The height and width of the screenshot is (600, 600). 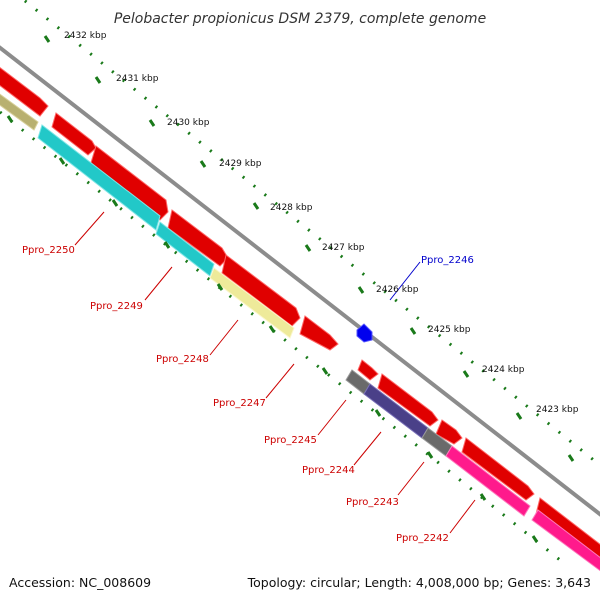 I want to click on gene-ppro-2249-bar, so click(x=185, y=249).